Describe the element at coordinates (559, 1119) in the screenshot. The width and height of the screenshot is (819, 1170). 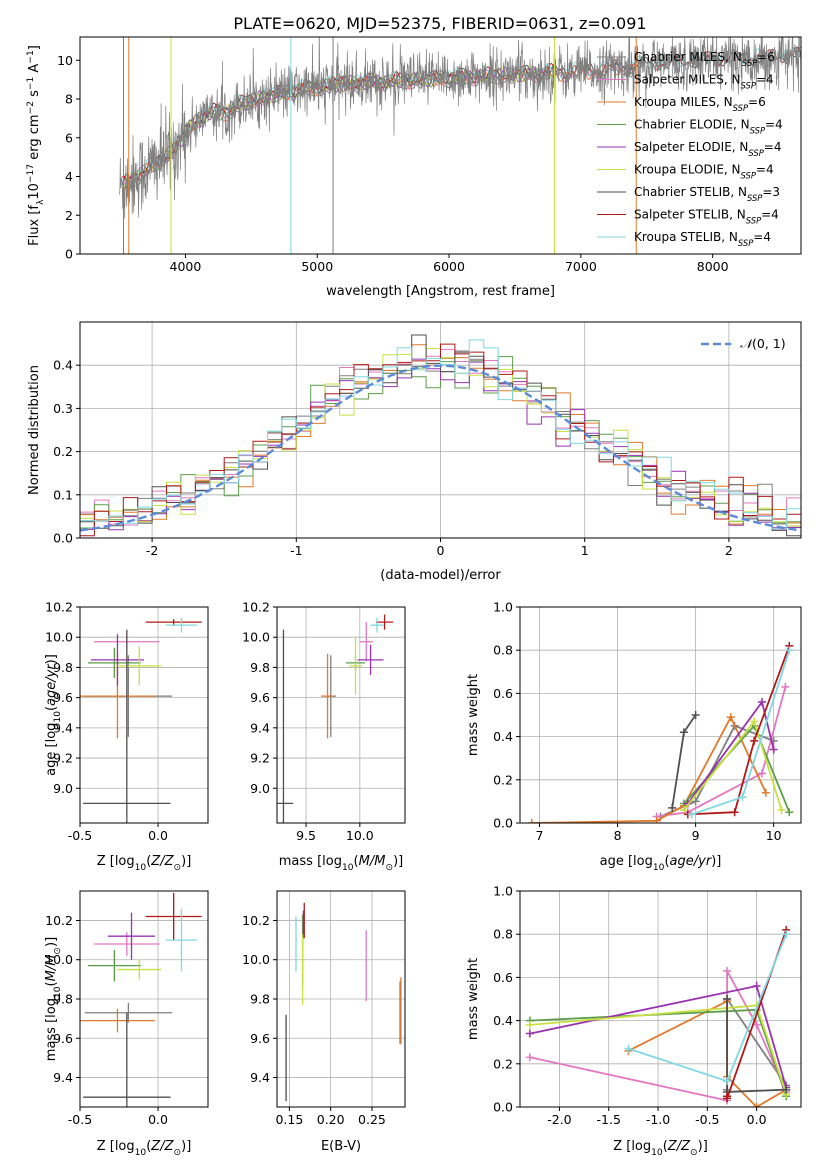
I see `x-tick-label: -2.0` at that location.